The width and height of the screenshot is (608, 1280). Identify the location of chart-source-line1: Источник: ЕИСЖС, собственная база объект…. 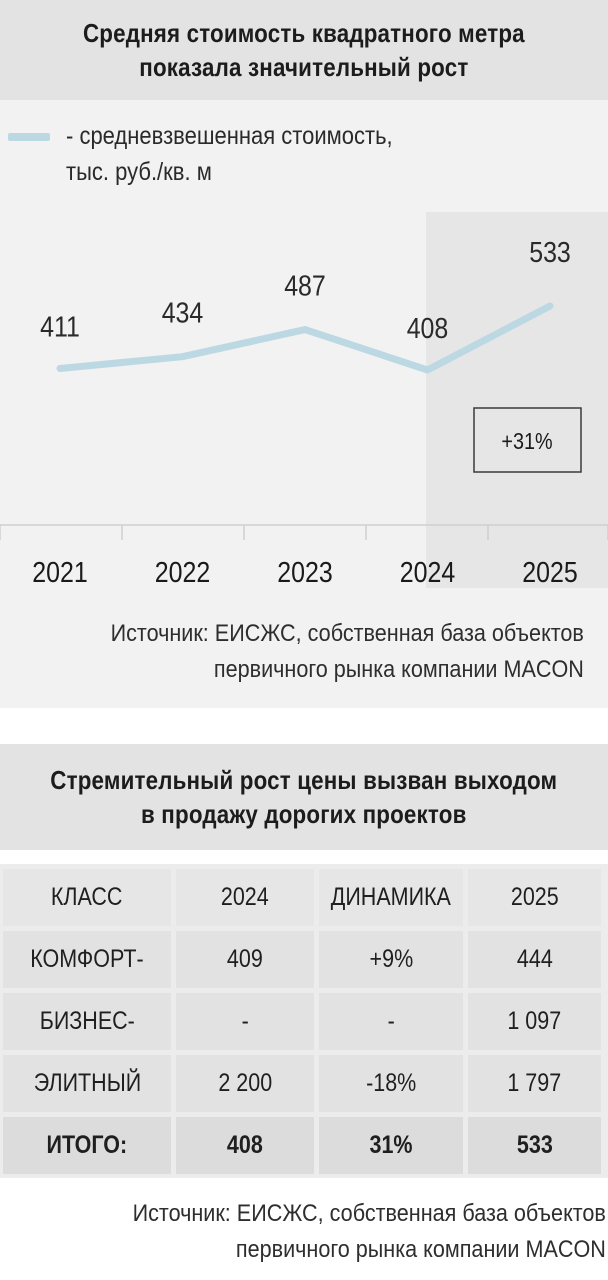
(347, 633).